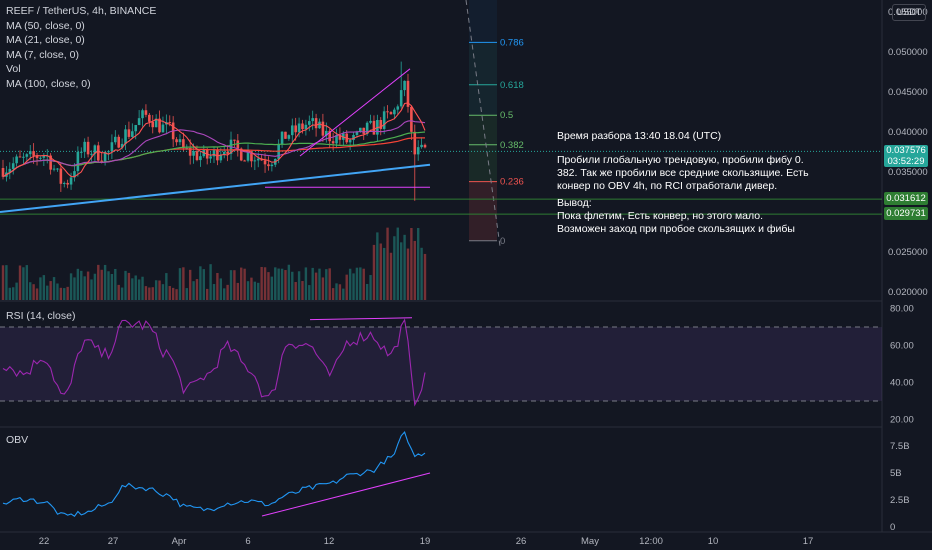 The image size is (932, 550). Describe the element at coordinates (512, 85) in the screenshot. I see `fib-level-label: 0.618` at that location.